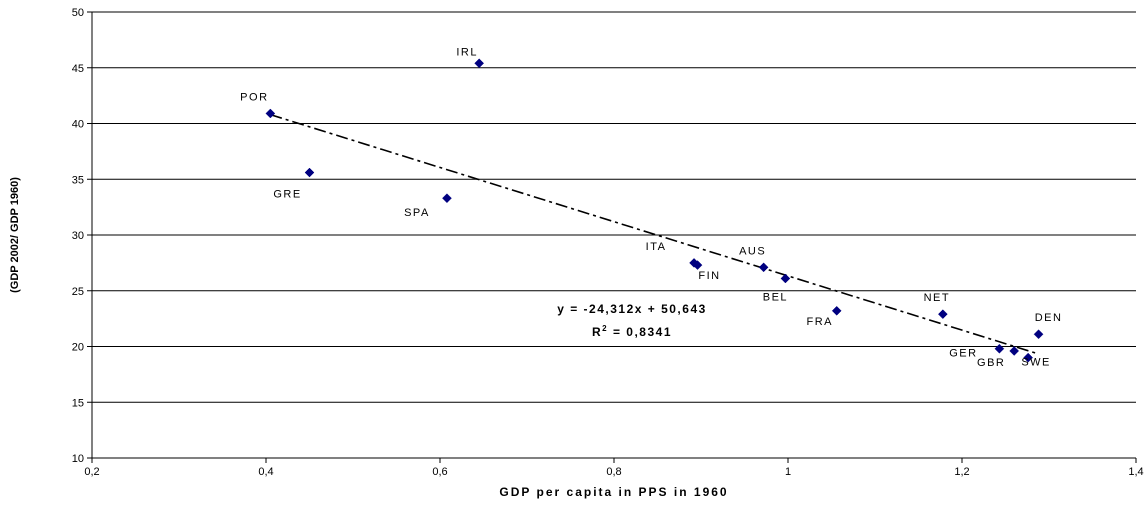 This screenshot has height=508, width=1148. I want to click on x-tick-label: 1,4, so click(1135, 472).